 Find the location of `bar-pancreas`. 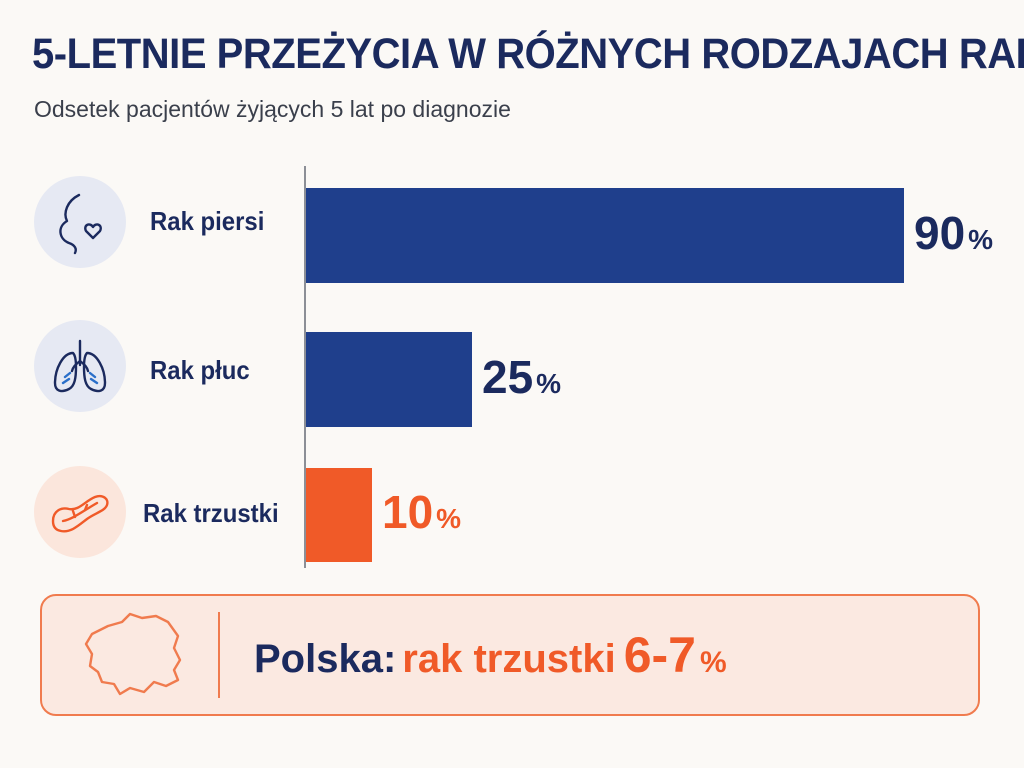

bar-pancreas is located at coordinates (339, 515).